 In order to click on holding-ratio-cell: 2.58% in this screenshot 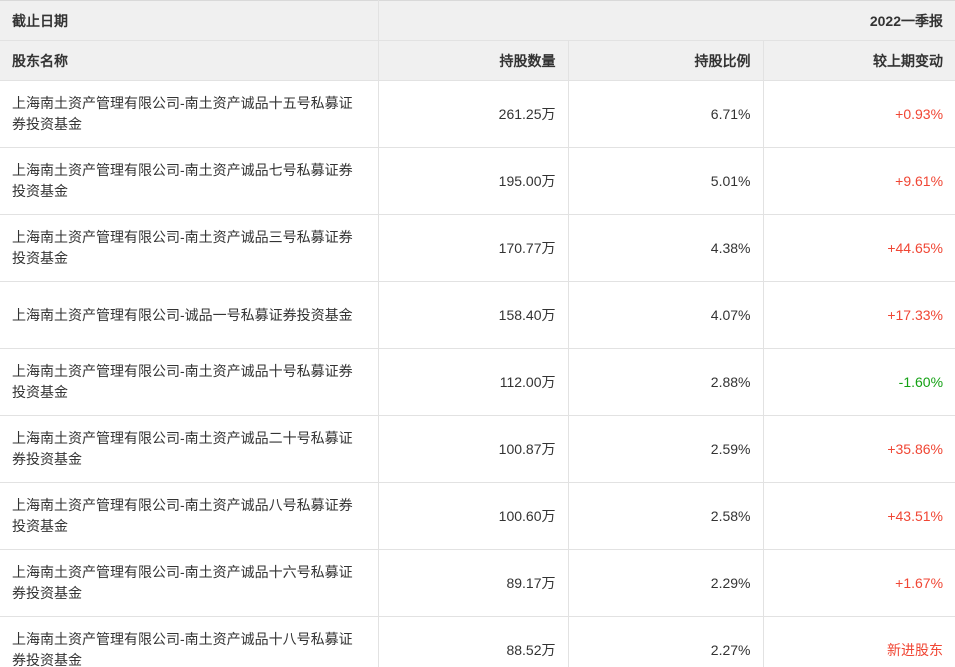, I will do `click(665, 516)`.